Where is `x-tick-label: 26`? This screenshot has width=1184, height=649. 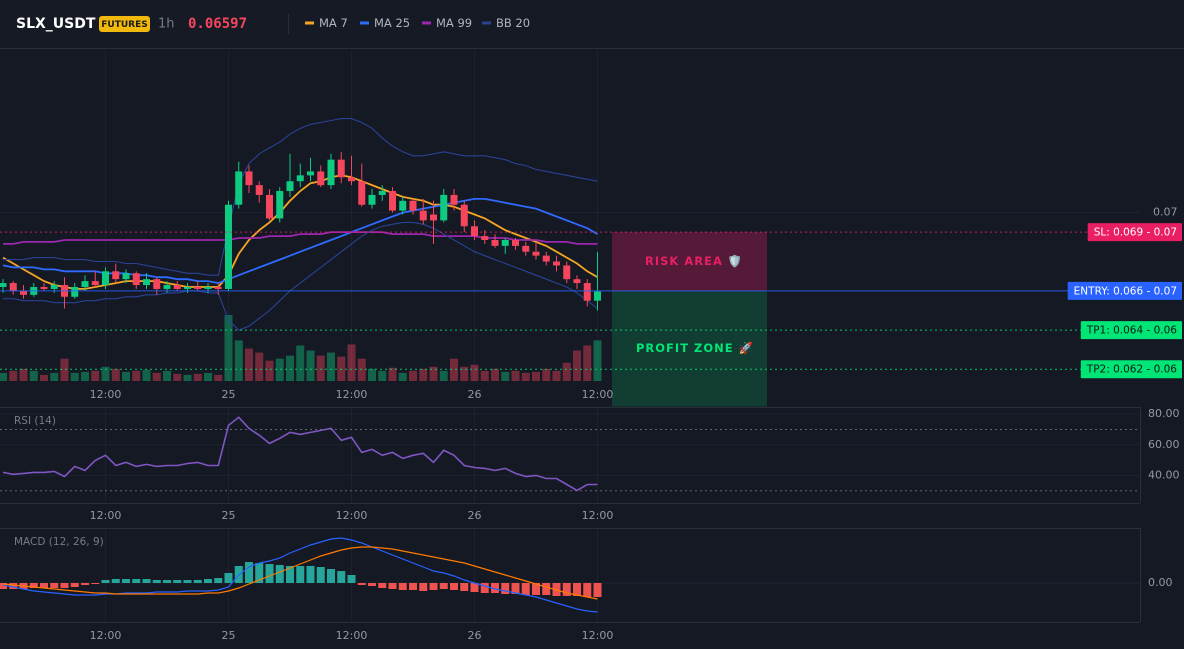
x-tick-label: 26 is located at coordinates (475, 394).